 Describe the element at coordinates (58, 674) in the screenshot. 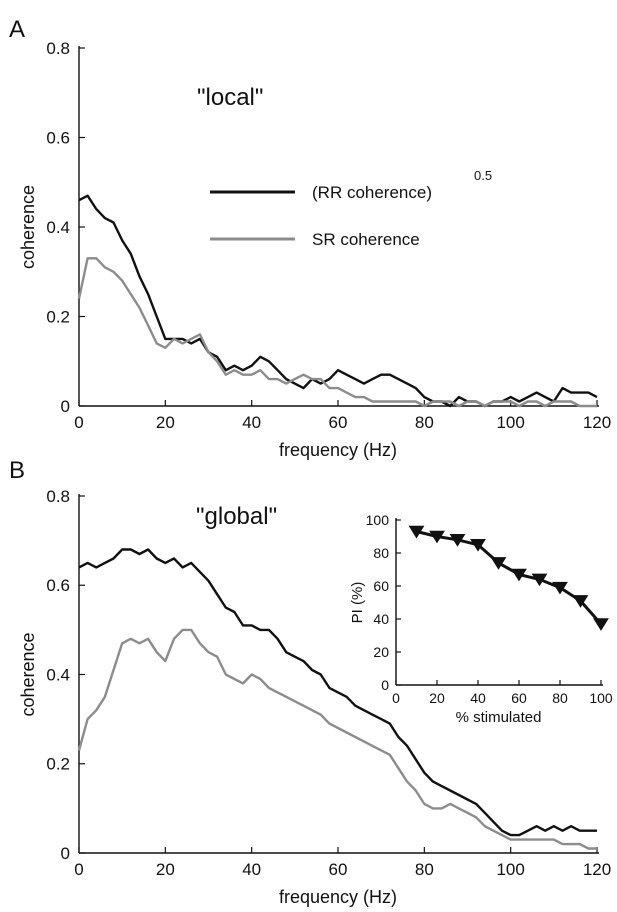

I see `panel-b-y-tick-label: 0.4` at that location.